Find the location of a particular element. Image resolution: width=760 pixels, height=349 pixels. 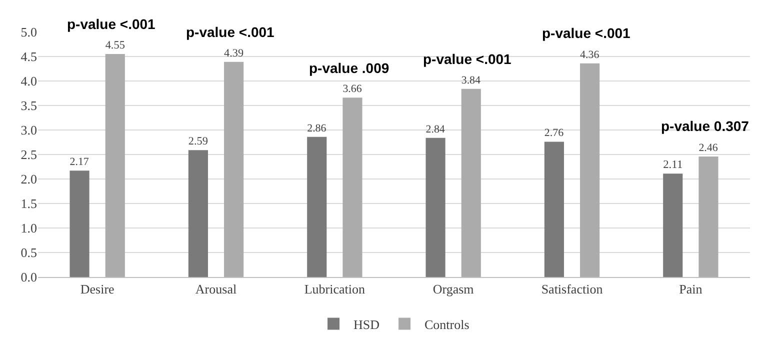

legend-label: Controls is located at coordinates (447, 324).